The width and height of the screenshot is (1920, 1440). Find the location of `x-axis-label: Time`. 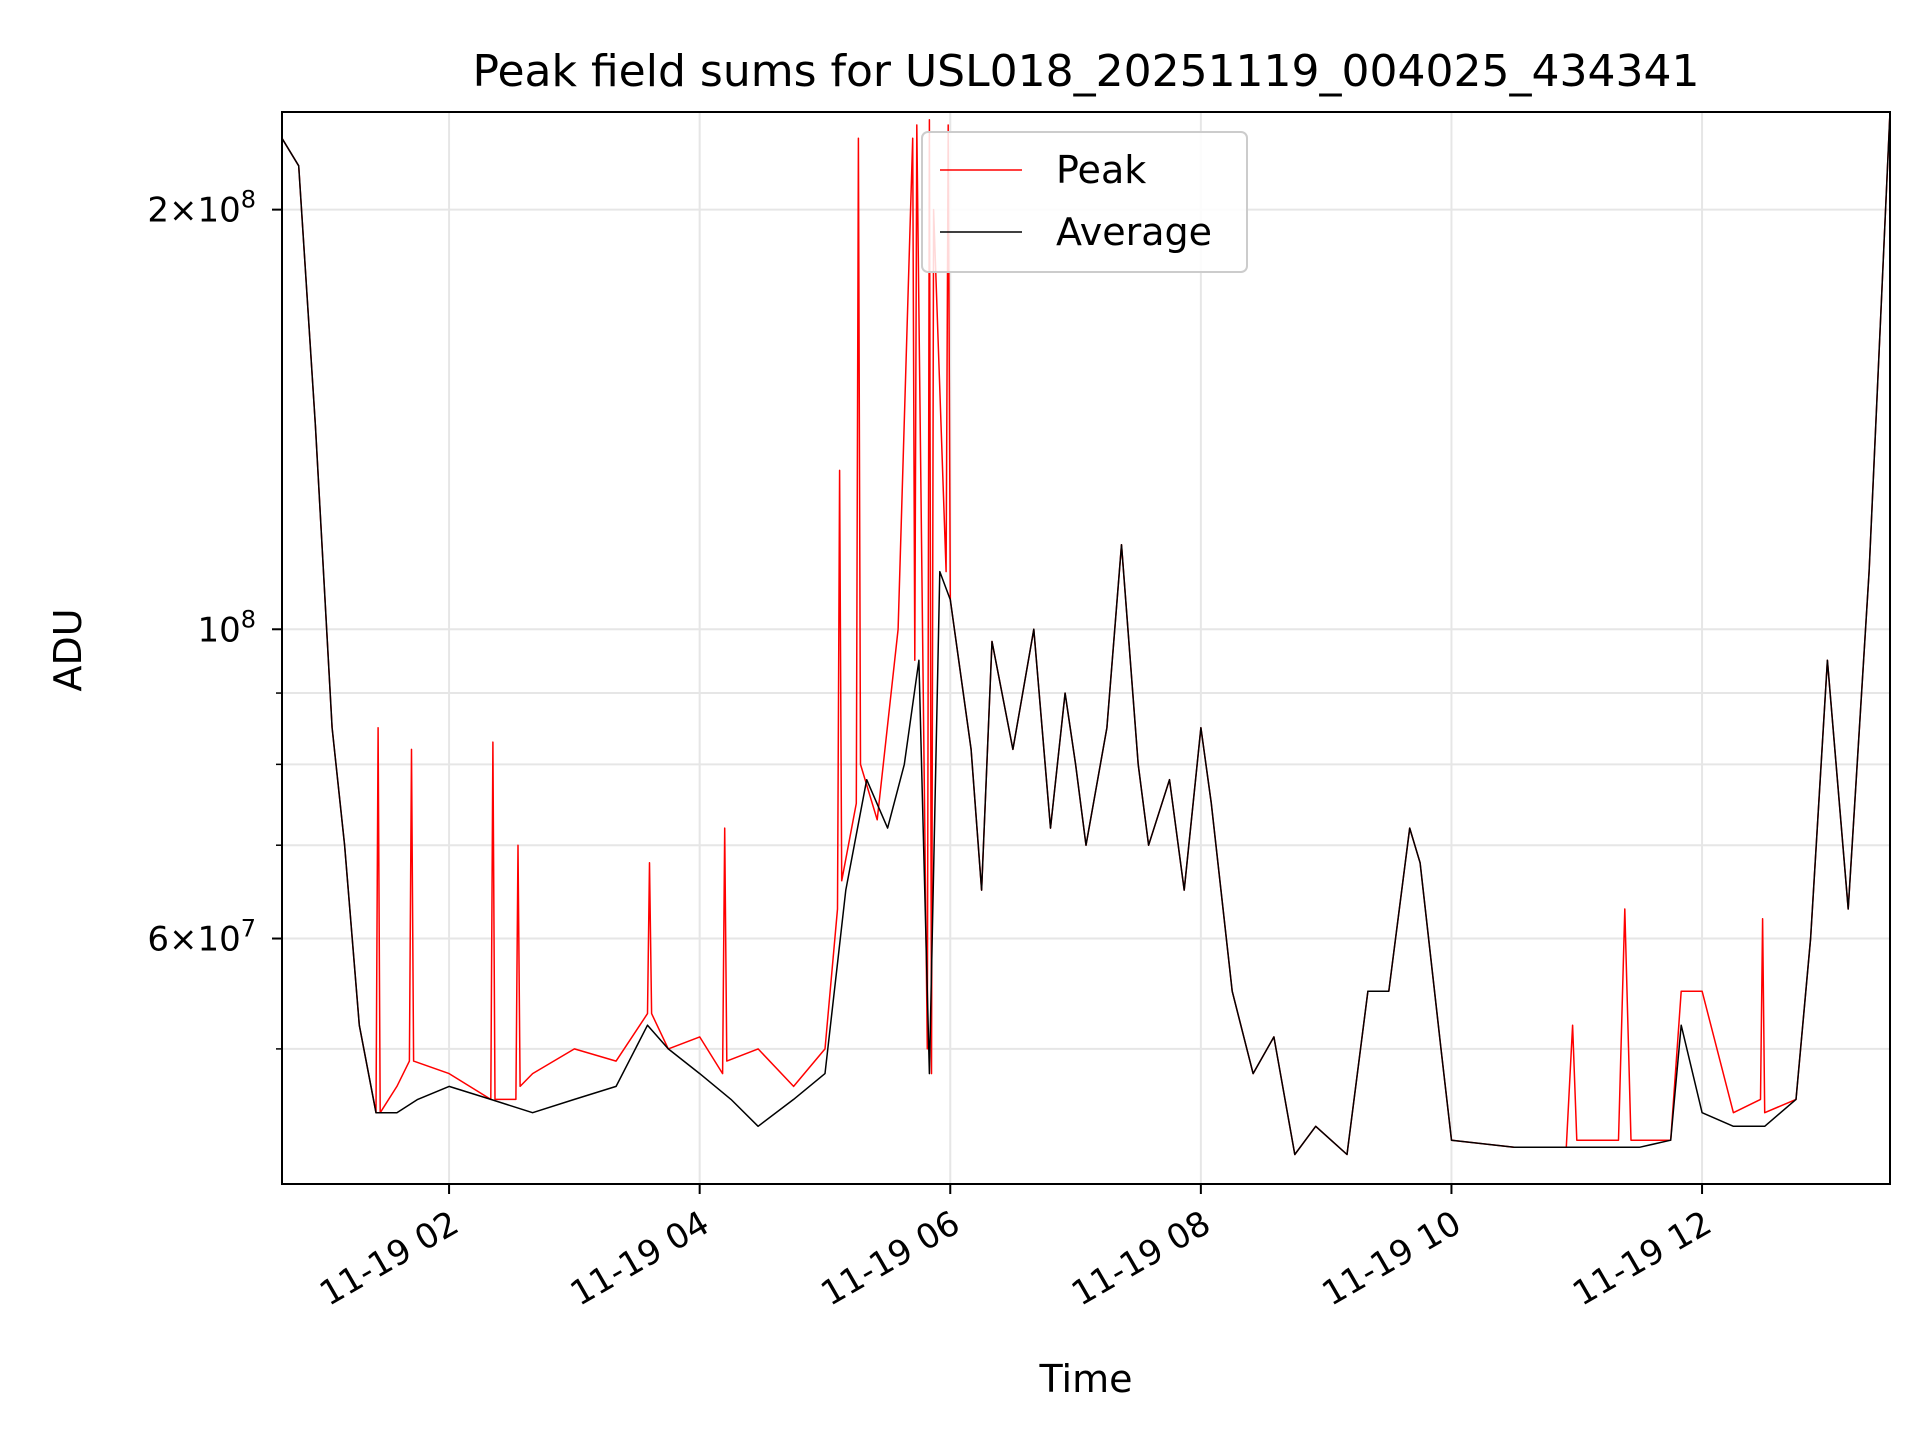

x-axis-label: Time is located at coordinates (1086, 1379).